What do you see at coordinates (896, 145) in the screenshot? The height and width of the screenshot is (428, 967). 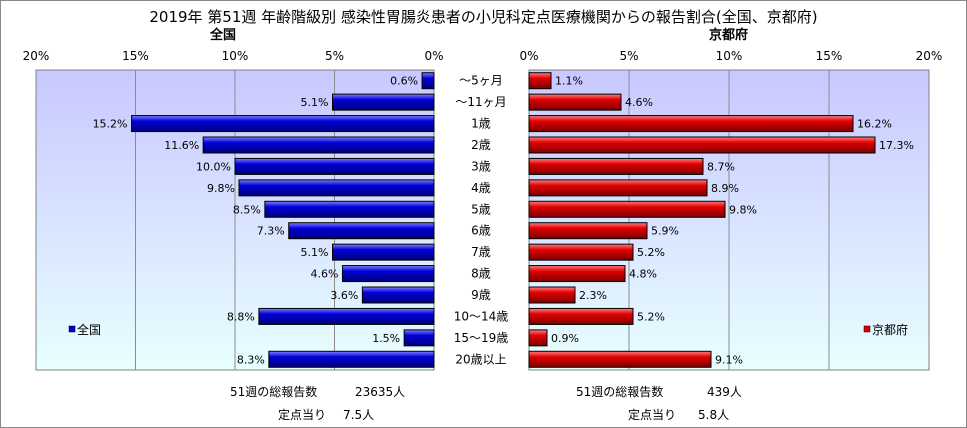 I see `kyoto-data-label: 17.3%` at bounding box center [896, 145].